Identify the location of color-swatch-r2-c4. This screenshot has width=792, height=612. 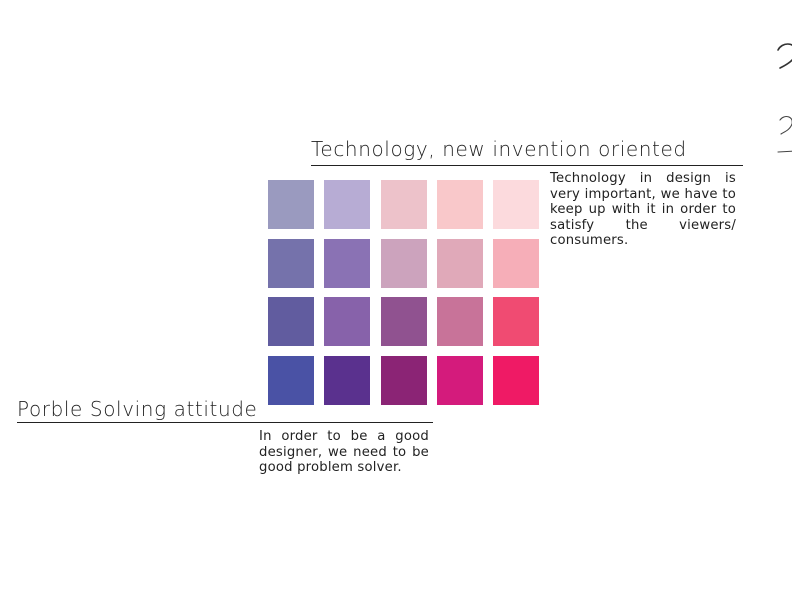
(459, 263).